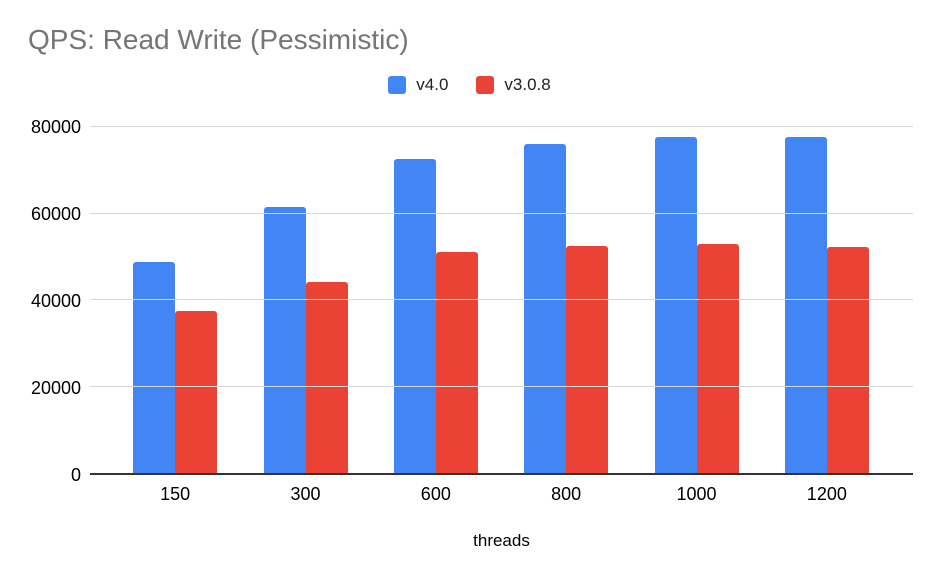 The width and height of the screenshot is (939, 579). I want to click on legend-item-v4.0: v4.0, so click(418, 85).